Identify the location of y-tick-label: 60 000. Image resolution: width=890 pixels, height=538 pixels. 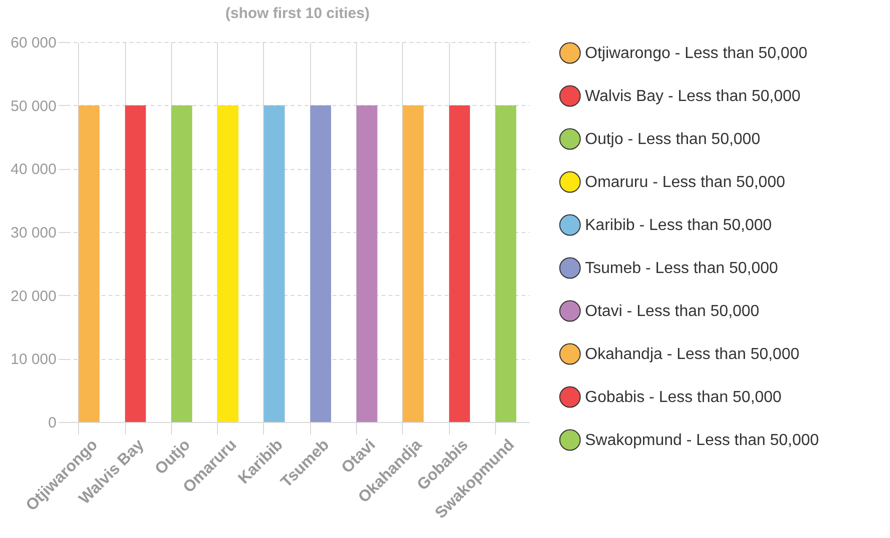
(33, 43).